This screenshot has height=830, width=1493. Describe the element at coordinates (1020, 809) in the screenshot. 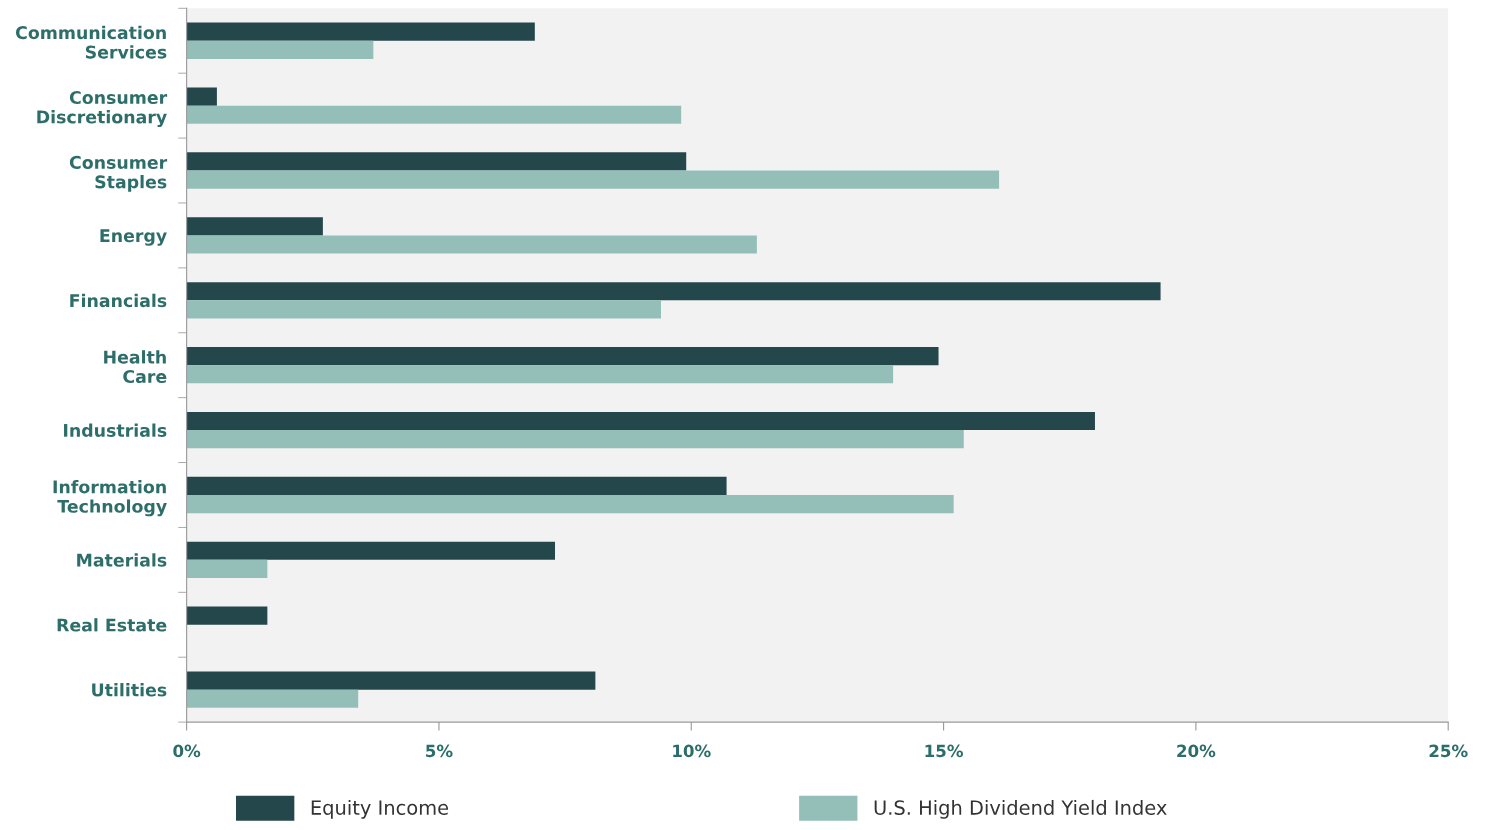

I see `legend-label: U.S. High Dividend Yield Index` at that location.